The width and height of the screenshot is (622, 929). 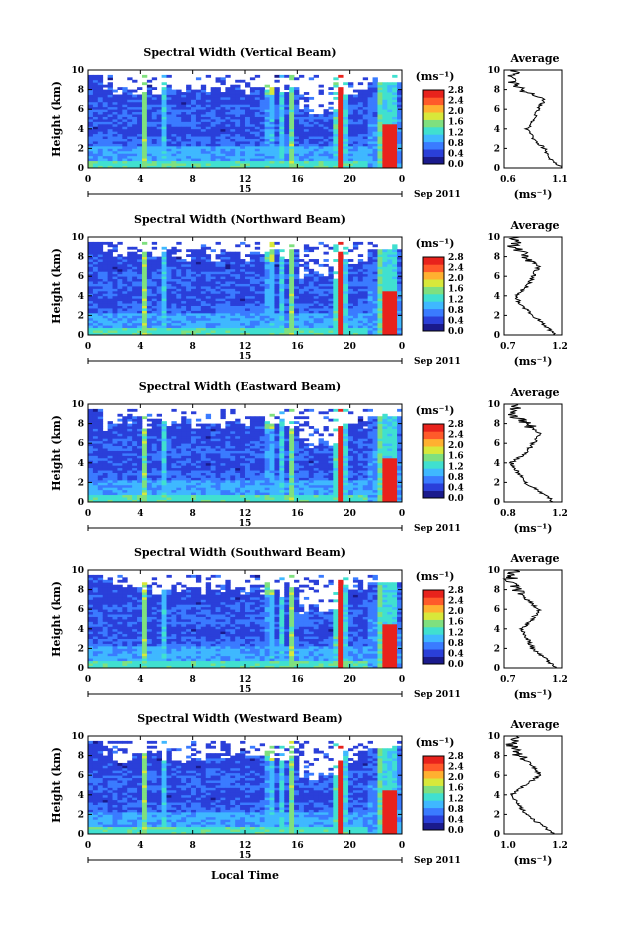 I want to click on x-tick-label: 4, so click(x=140, y=347).